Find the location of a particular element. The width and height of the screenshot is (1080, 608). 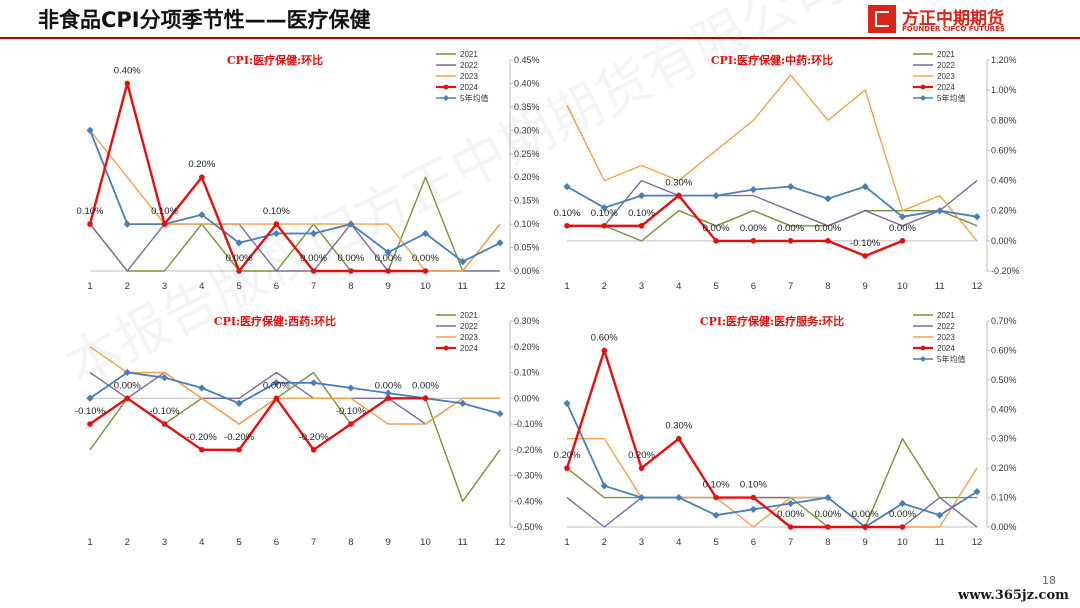

y-tick-label: -0.40% is located at coordinates (528, 501).